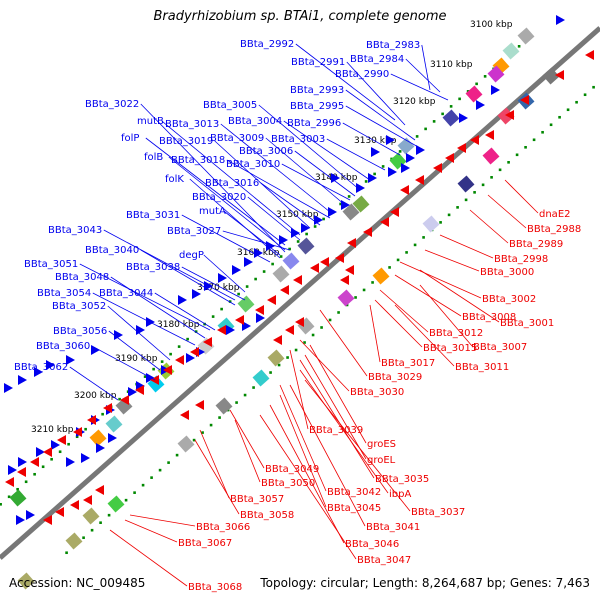  What do you see at coordinates (267, 515) in the screenshot?
I see `reverse-gene-label: BBta_3058` at bounding box center [267, 515].